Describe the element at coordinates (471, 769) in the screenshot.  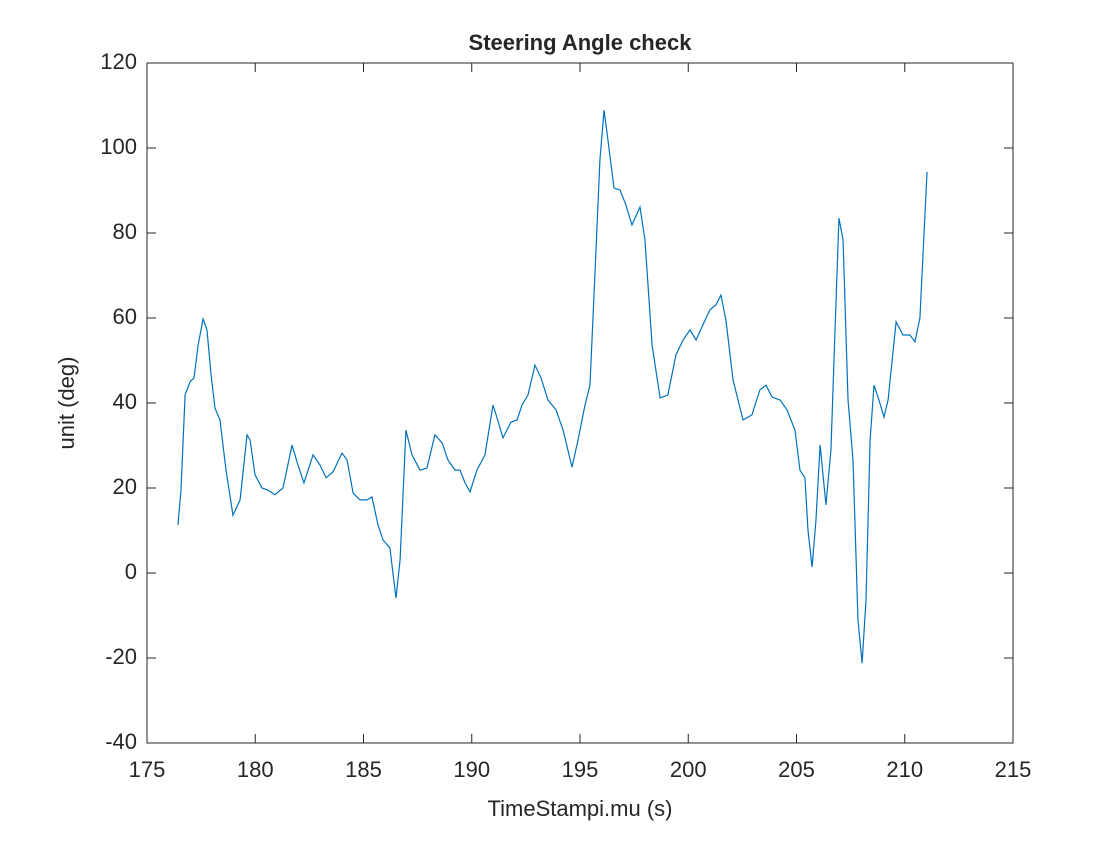
I see `x-tick-label: 190` at that location.